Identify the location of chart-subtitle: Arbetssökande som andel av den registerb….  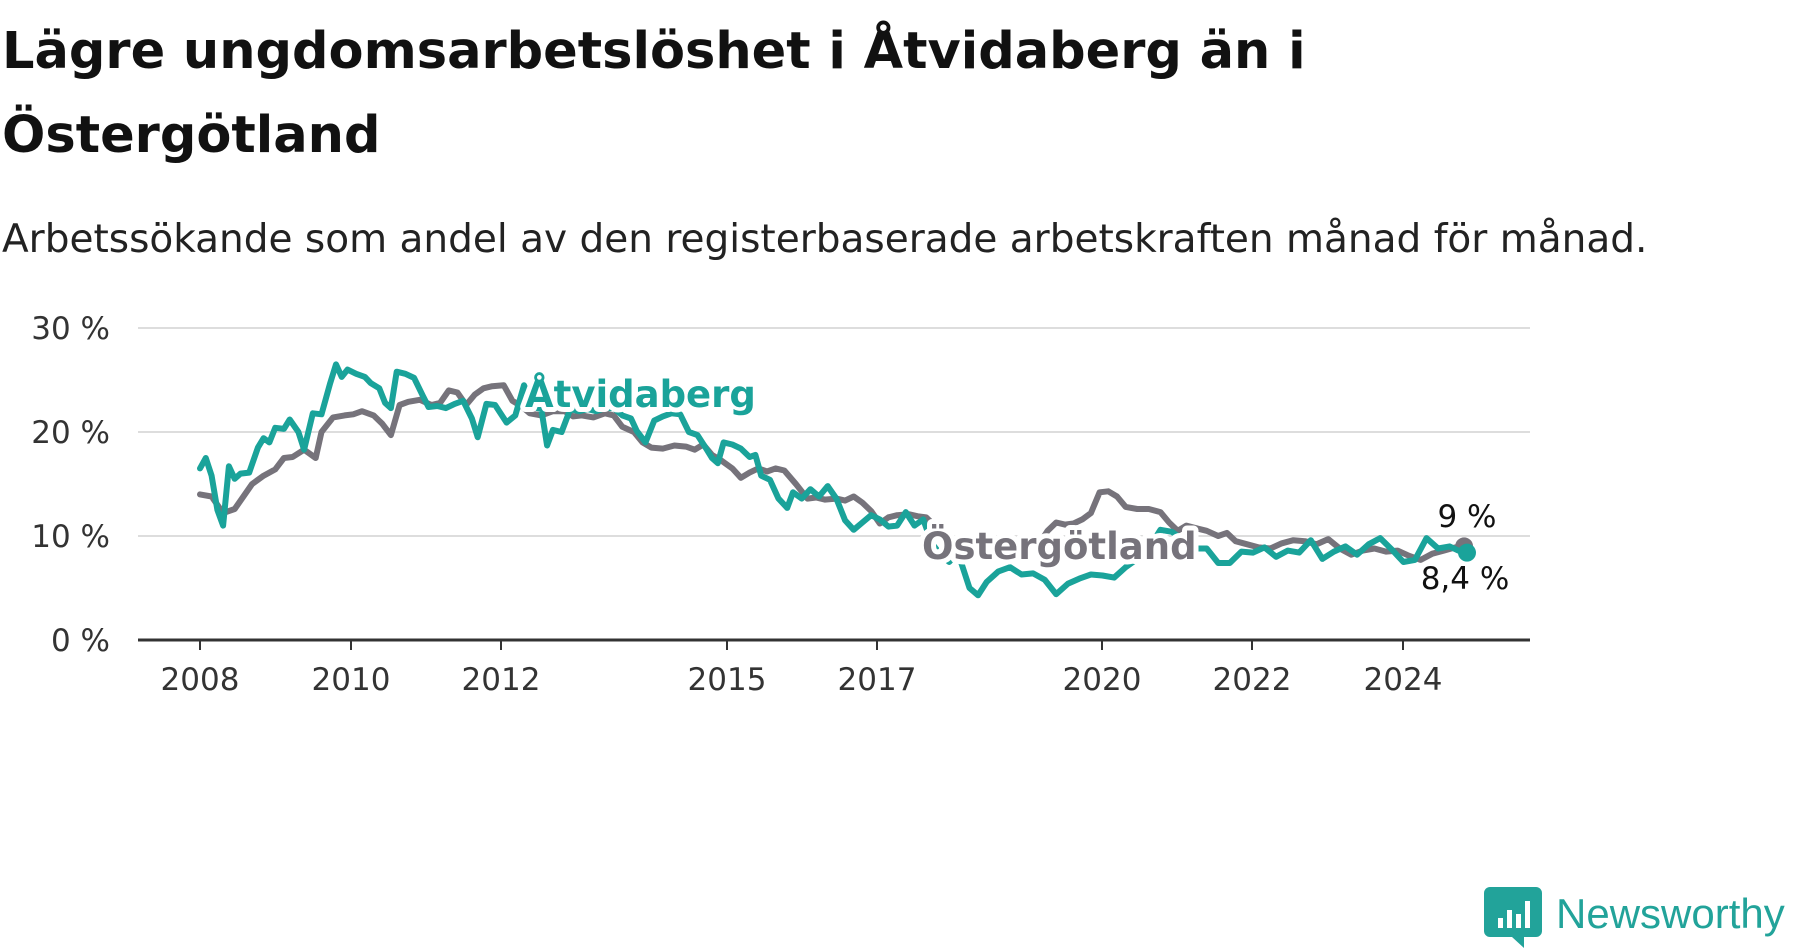
(825, 239).